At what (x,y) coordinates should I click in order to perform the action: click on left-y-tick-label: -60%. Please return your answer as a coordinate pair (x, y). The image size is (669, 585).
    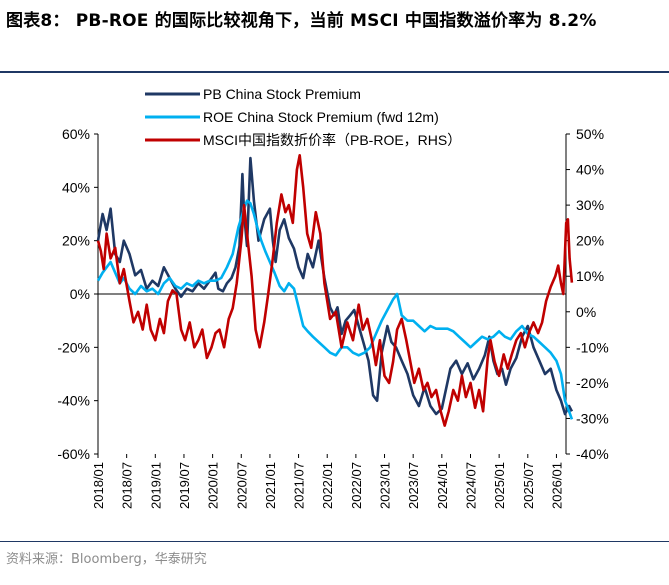
    Looking at the image, I should click on (73, 454).